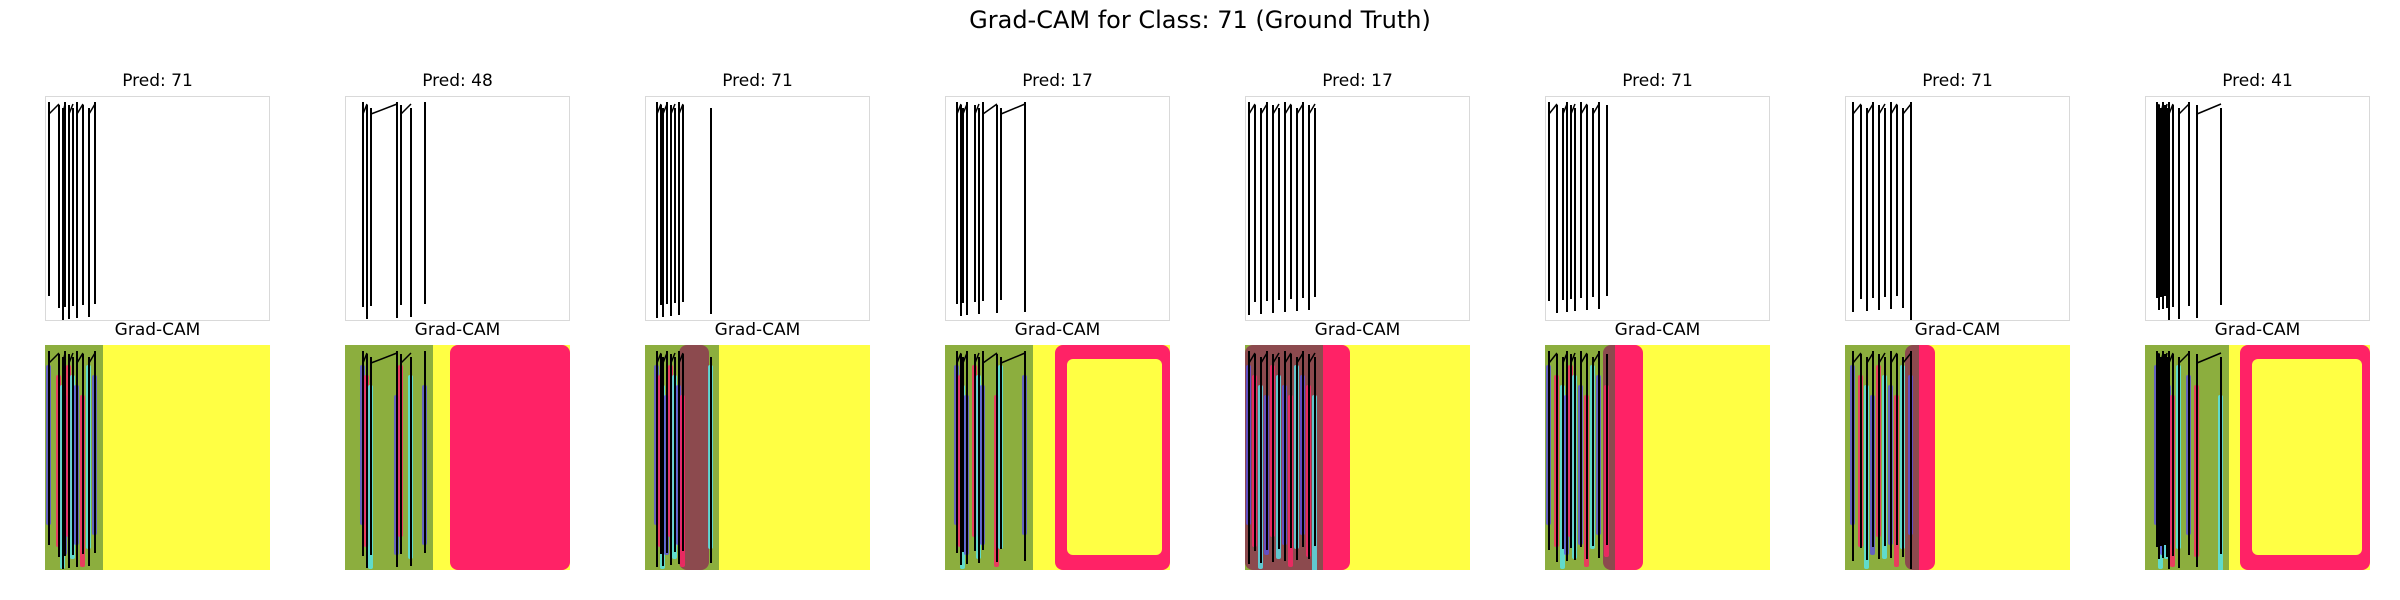  Describe the element at coordinates (510, 457) in the screenshot. I see `heatmap-hot-region` at that location.